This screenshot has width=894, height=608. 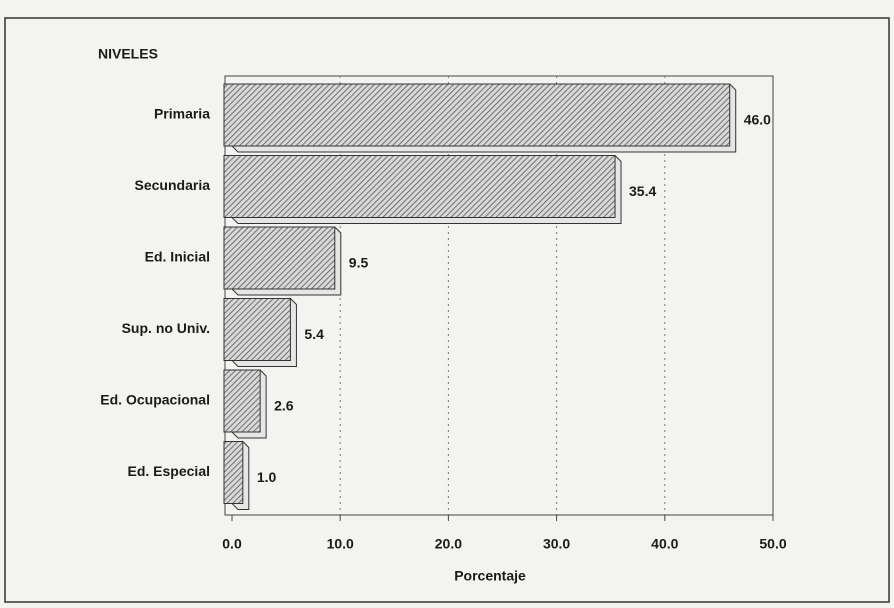 What do you see at coordinates (642, 191) in the screenshot?
I see `value-label: 35.4` at bounding box center [642, 191].